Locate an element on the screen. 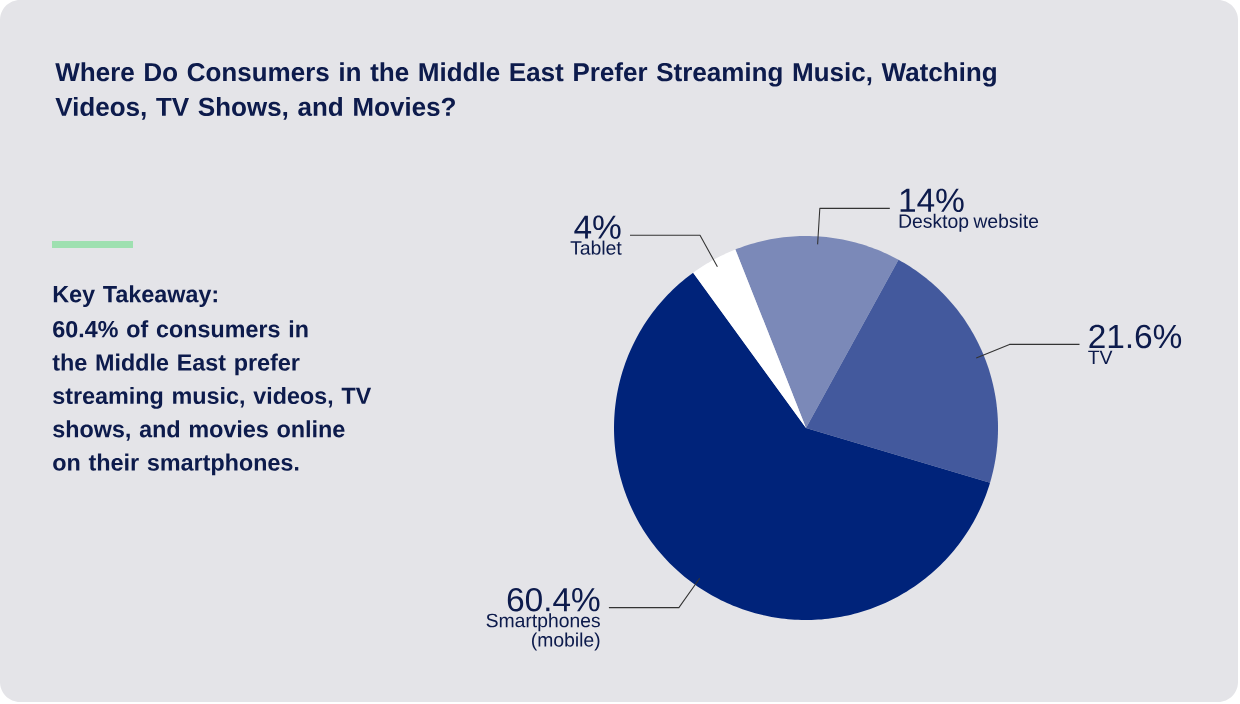 This screenshot has height=704, width=1240. chart-title: Where Do Consumers in the Middle East Prefer Streaming Music, Watching Videos, TV Shows, and Movies? is located at coordinates (525, 91).